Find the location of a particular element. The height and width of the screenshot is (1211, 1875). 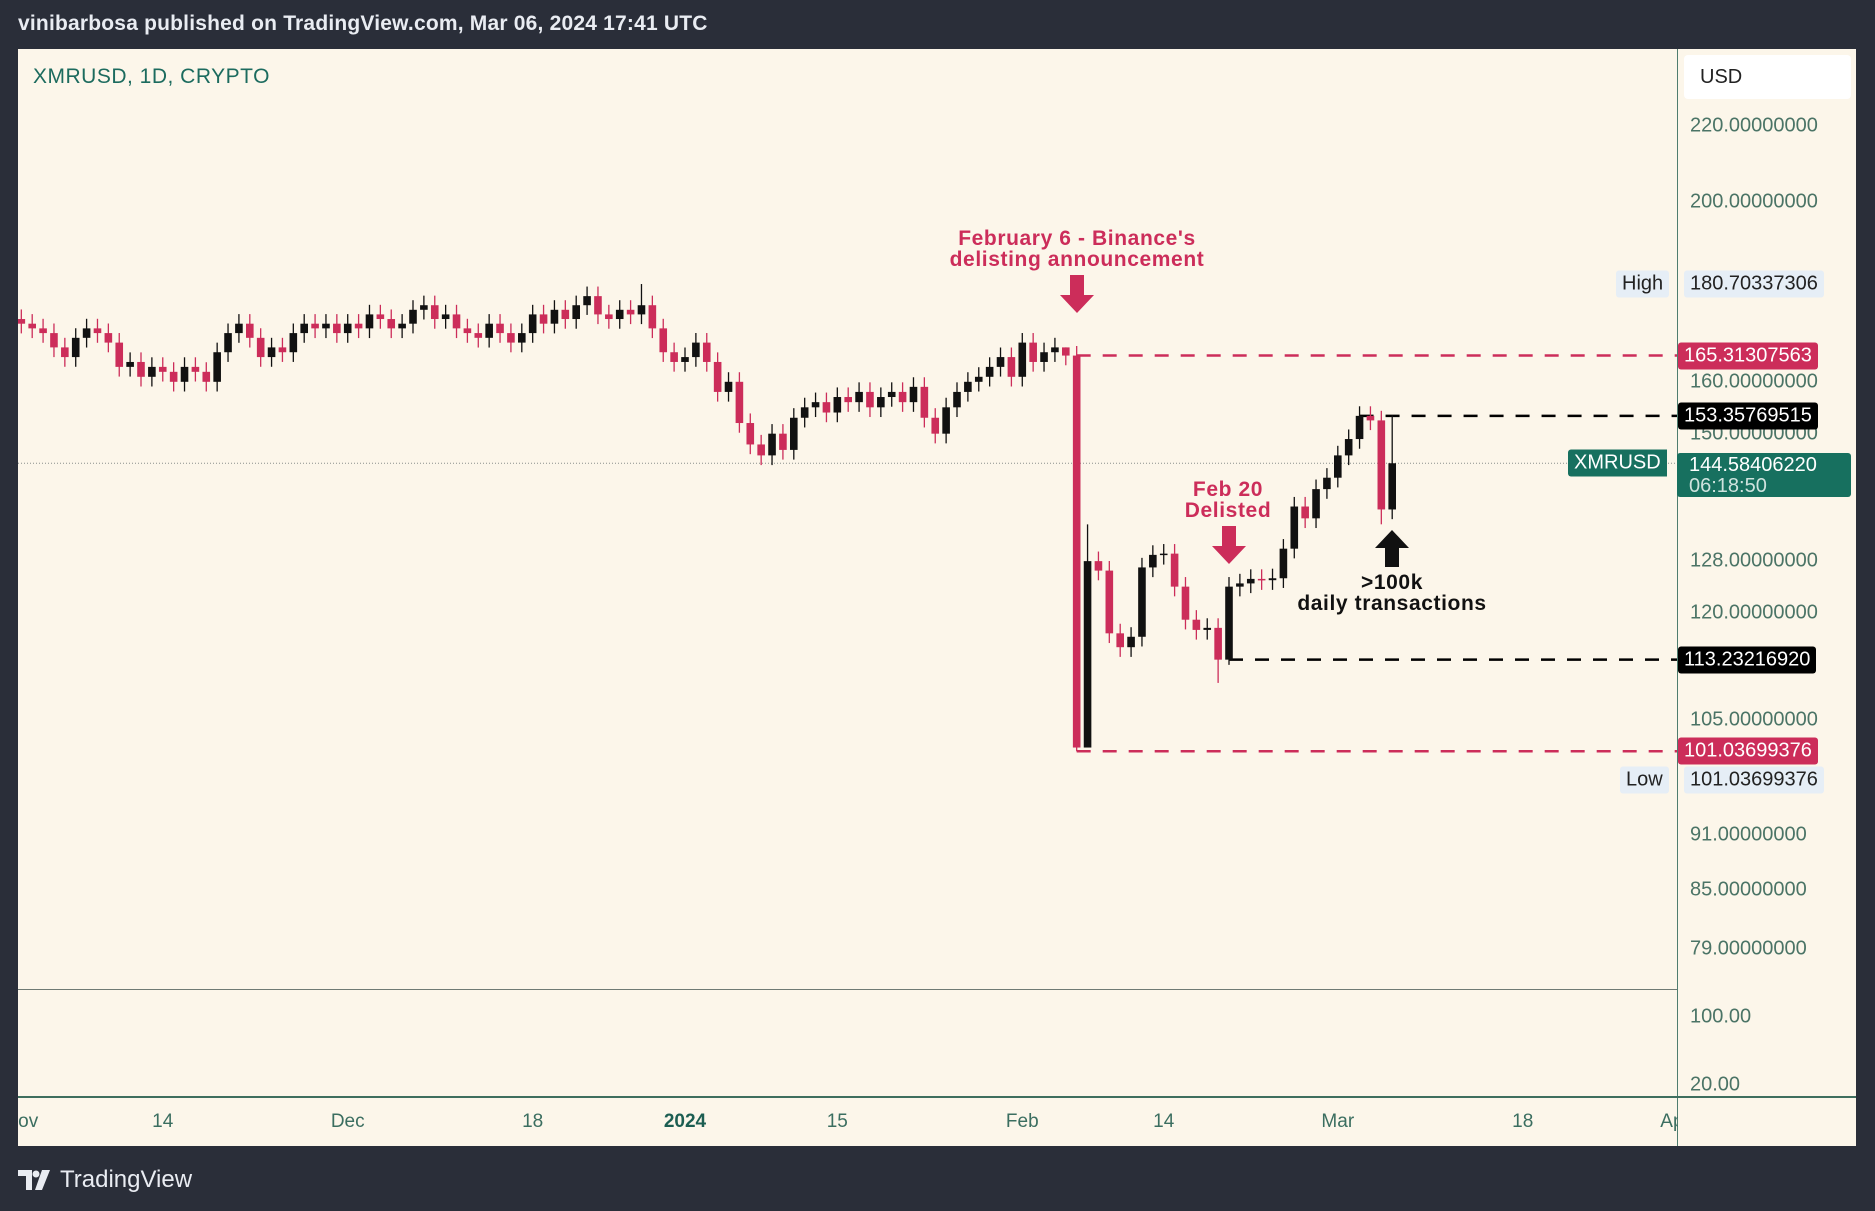

currency-button: USD is located at coordinates (1767, 77).